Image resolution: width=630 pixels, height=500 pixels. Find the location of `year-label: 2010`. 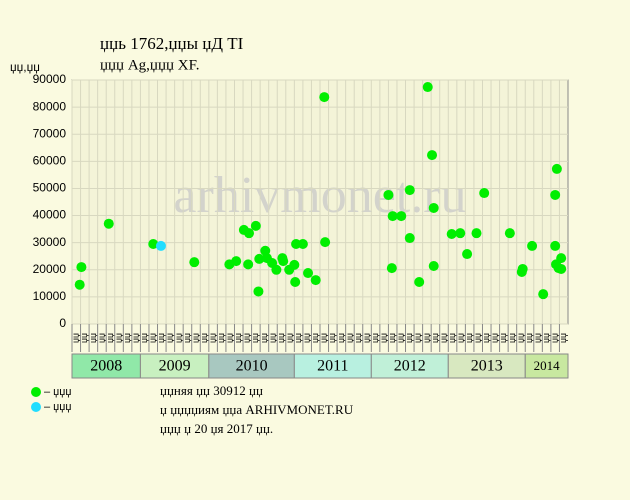

year-label: 2010 is located at coordinates (252, 366).